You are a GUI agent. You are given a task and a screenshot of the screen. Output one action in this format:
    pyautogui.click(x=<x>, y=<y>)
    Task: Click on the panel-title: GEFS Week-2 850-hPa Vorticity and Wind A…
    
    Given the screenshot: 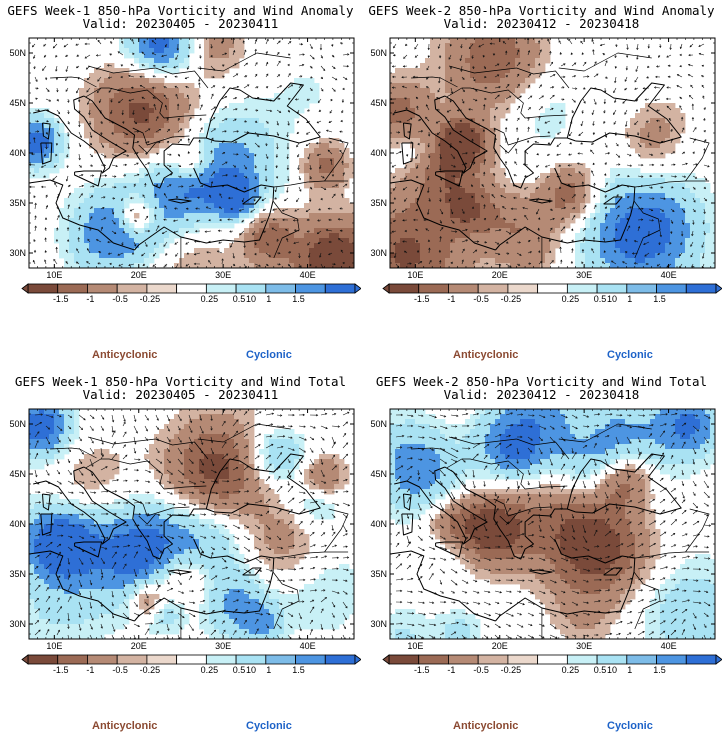 What is the action you would take?
    pyautogui.click(x=541, y=10)
    